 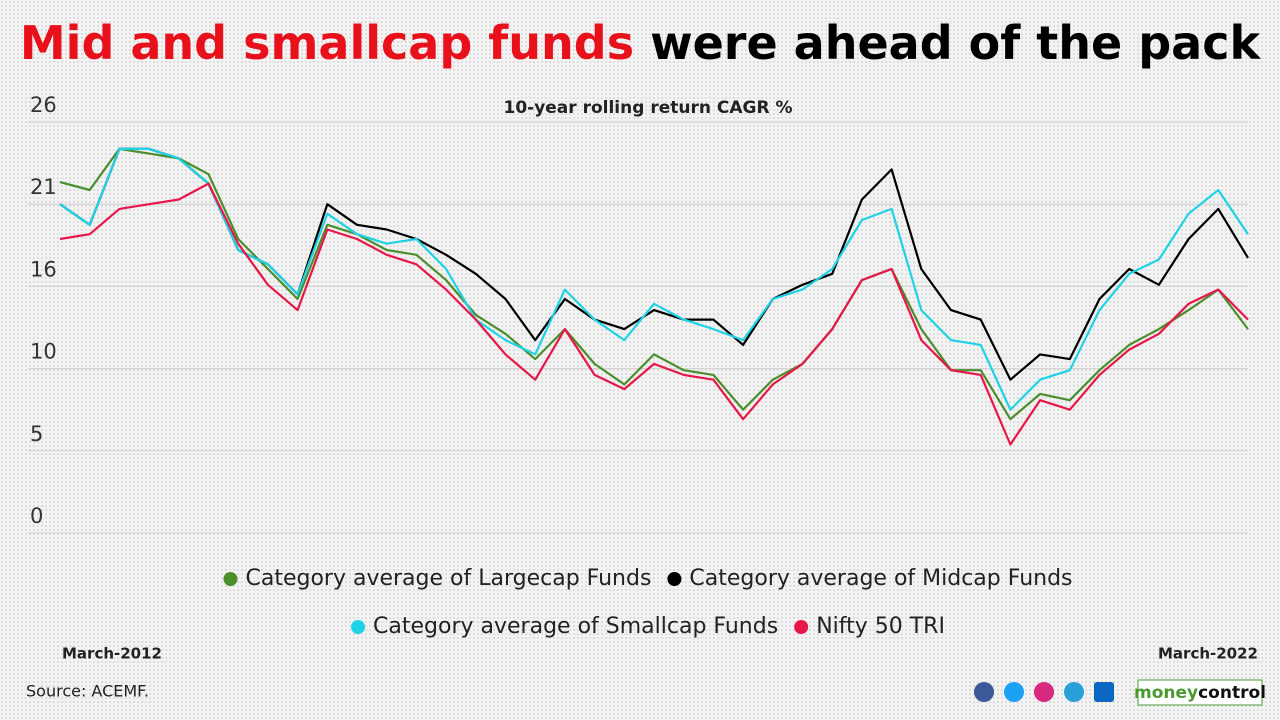 I want to click on subtitle: 10-year rolling return CAGR %, so click(x=647, y=108).